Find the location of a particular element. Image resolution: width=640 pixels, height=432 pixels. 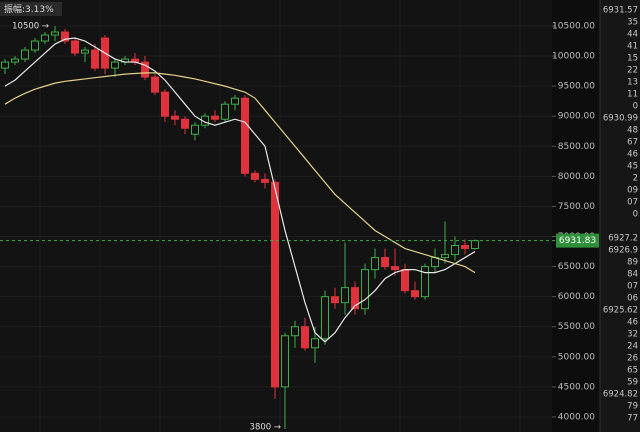

side-panel-value: 6924.82 is located at coordinates (620, 395).